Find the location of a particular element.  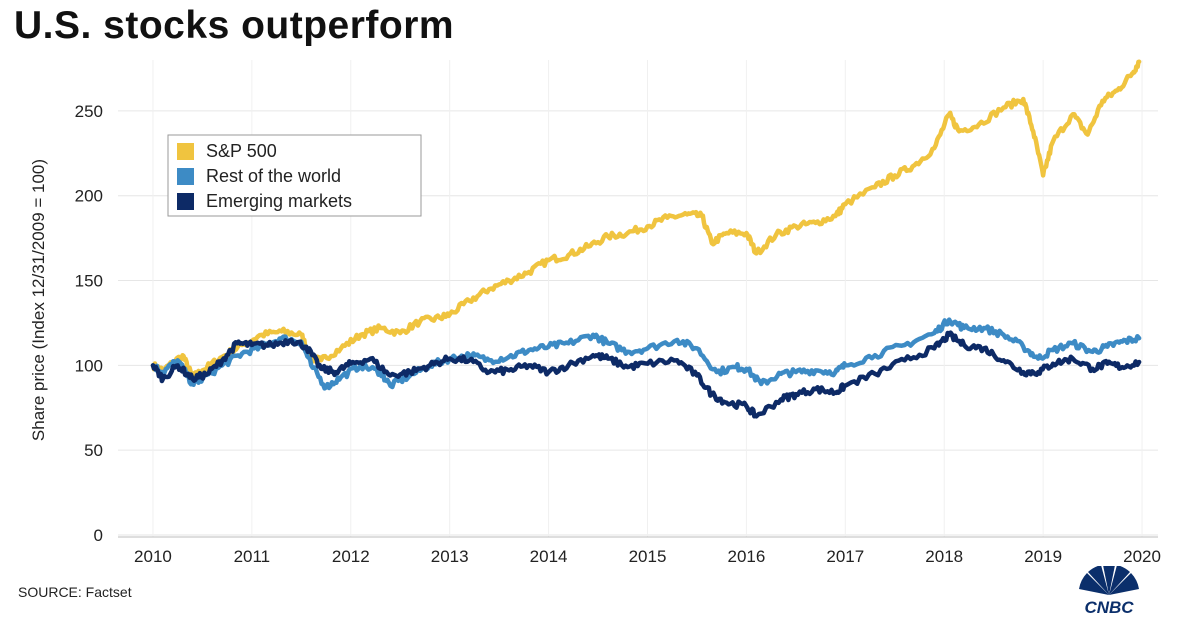

legend: S&P 500 Rest of the world Emerging markets is located at coordinates (294, 175).